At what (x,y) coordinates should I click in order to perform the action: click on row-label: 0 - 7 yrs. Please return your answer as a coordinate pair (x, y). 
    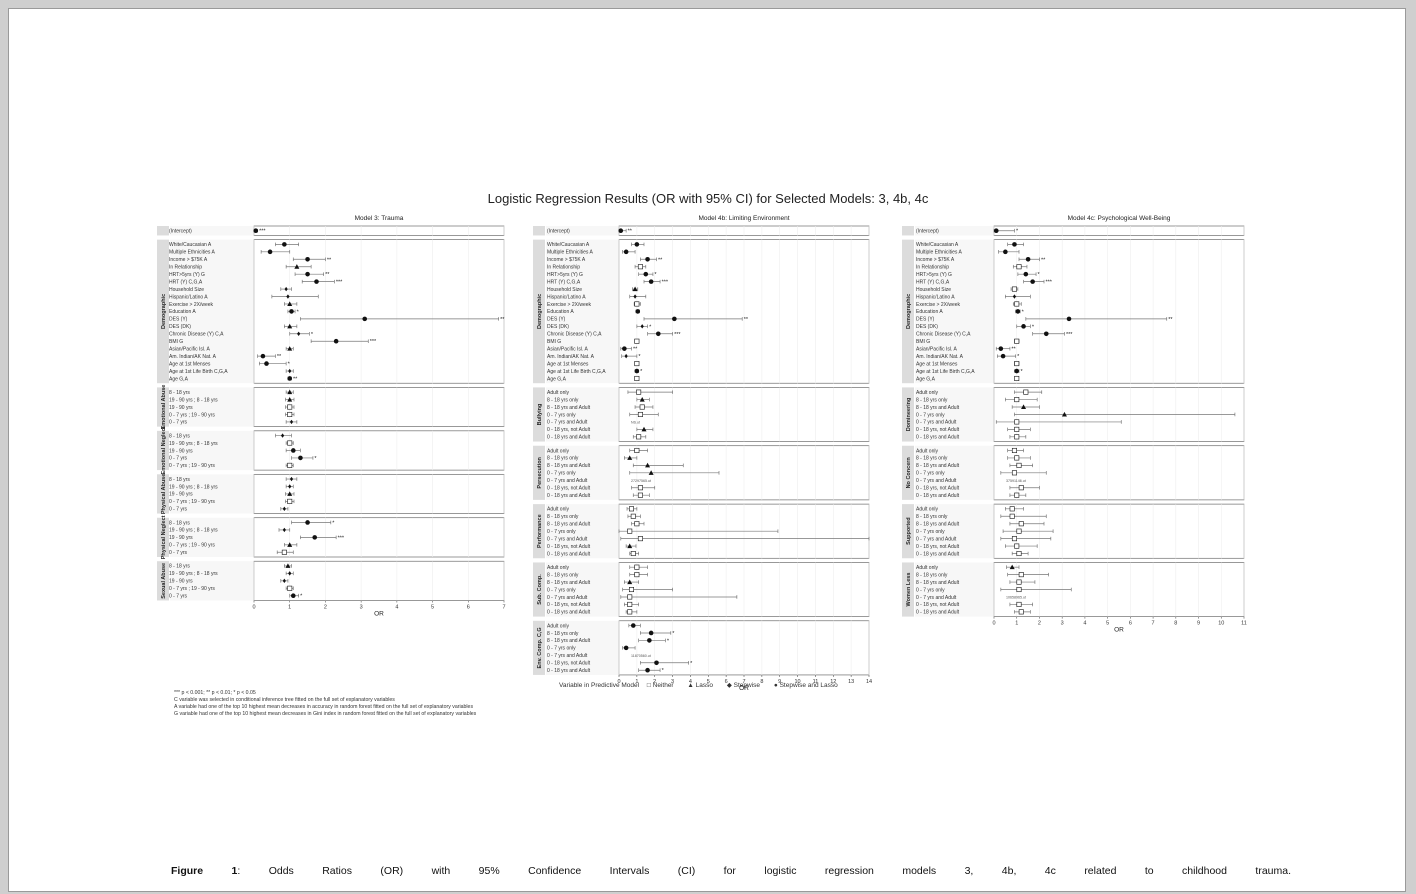
    Looking at the image, I should click on (178, 553).